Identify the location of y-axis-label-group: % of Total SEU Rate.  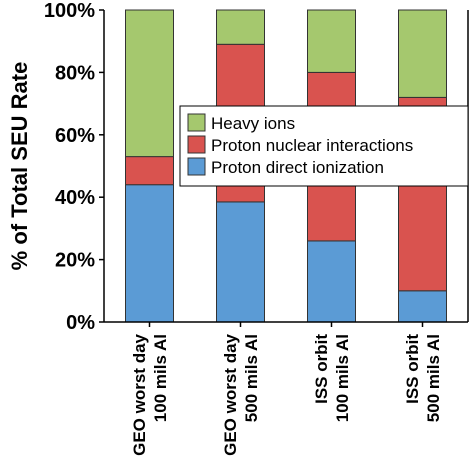
(19, 166).